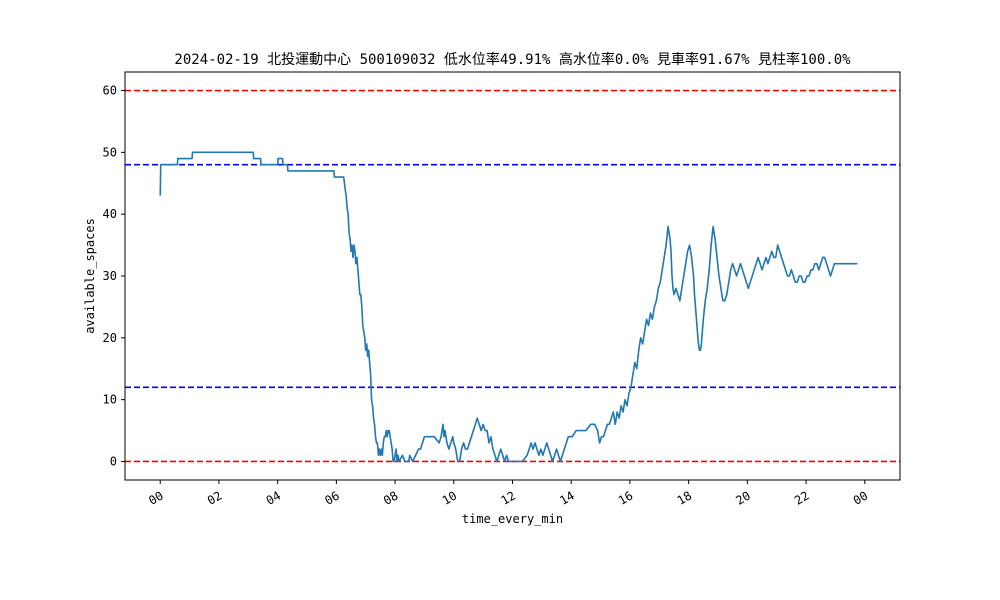 The image size is (1000, 600). I want to click on y-tick-label: 30, so click(110, 276).